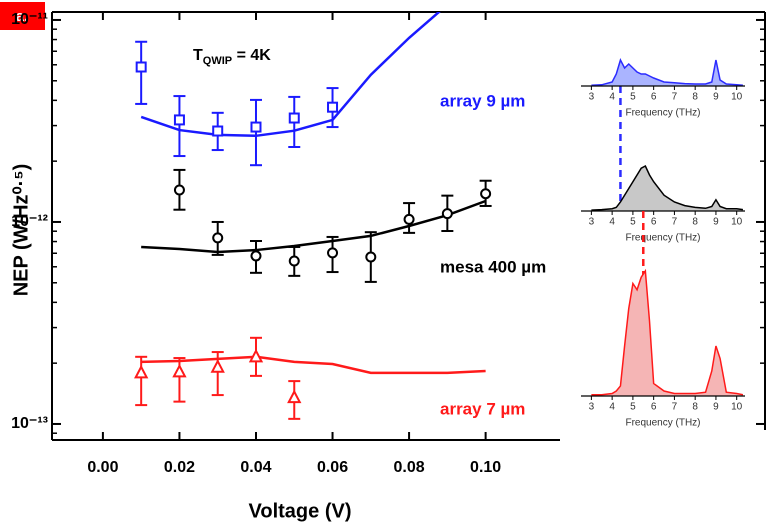 This screenshot has height=528, width=772. Describe the element at coordinates (255, 467) in the screenshot. I see `x-tick-label: 0.04` at that location.